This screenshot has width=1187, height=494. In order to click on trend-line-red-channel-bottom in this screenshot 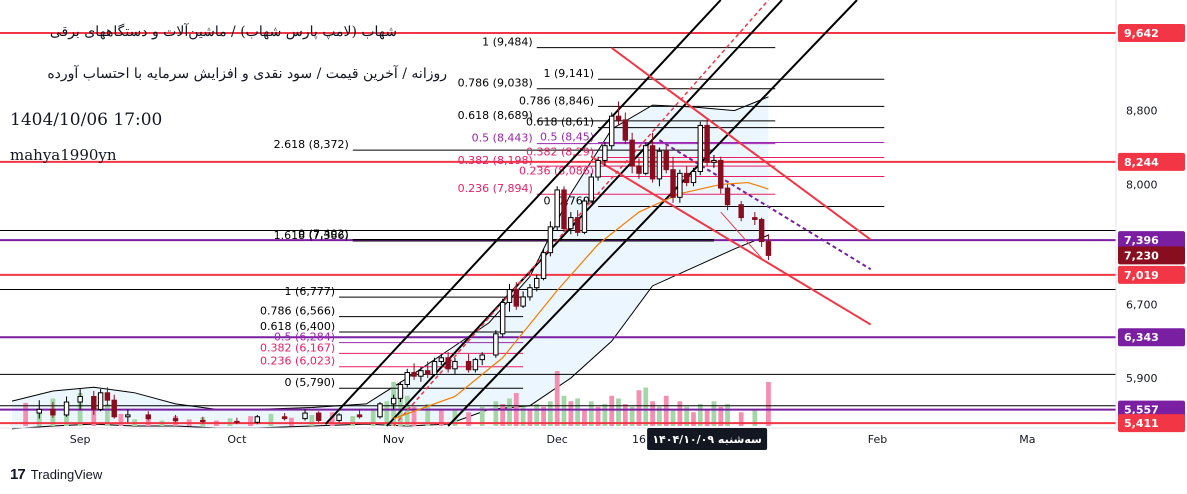, I will do `click(731, 240)`.